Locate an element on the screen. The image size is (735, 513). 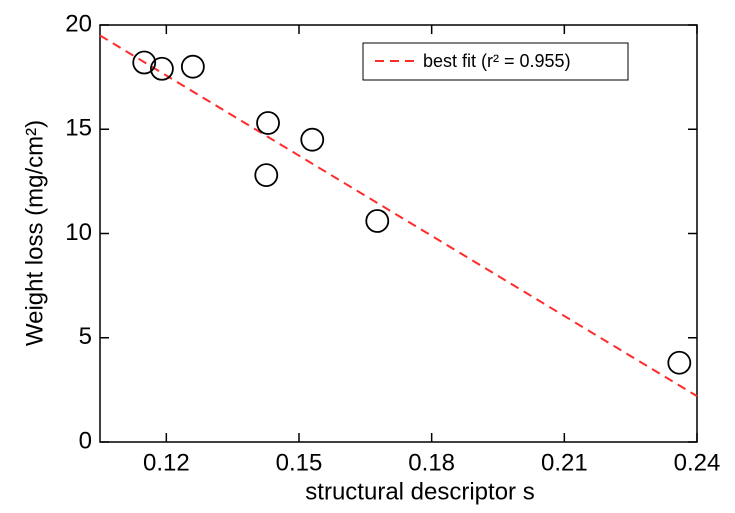
x-axis-label: structural descriptor s is located at coordinates (419, 491).